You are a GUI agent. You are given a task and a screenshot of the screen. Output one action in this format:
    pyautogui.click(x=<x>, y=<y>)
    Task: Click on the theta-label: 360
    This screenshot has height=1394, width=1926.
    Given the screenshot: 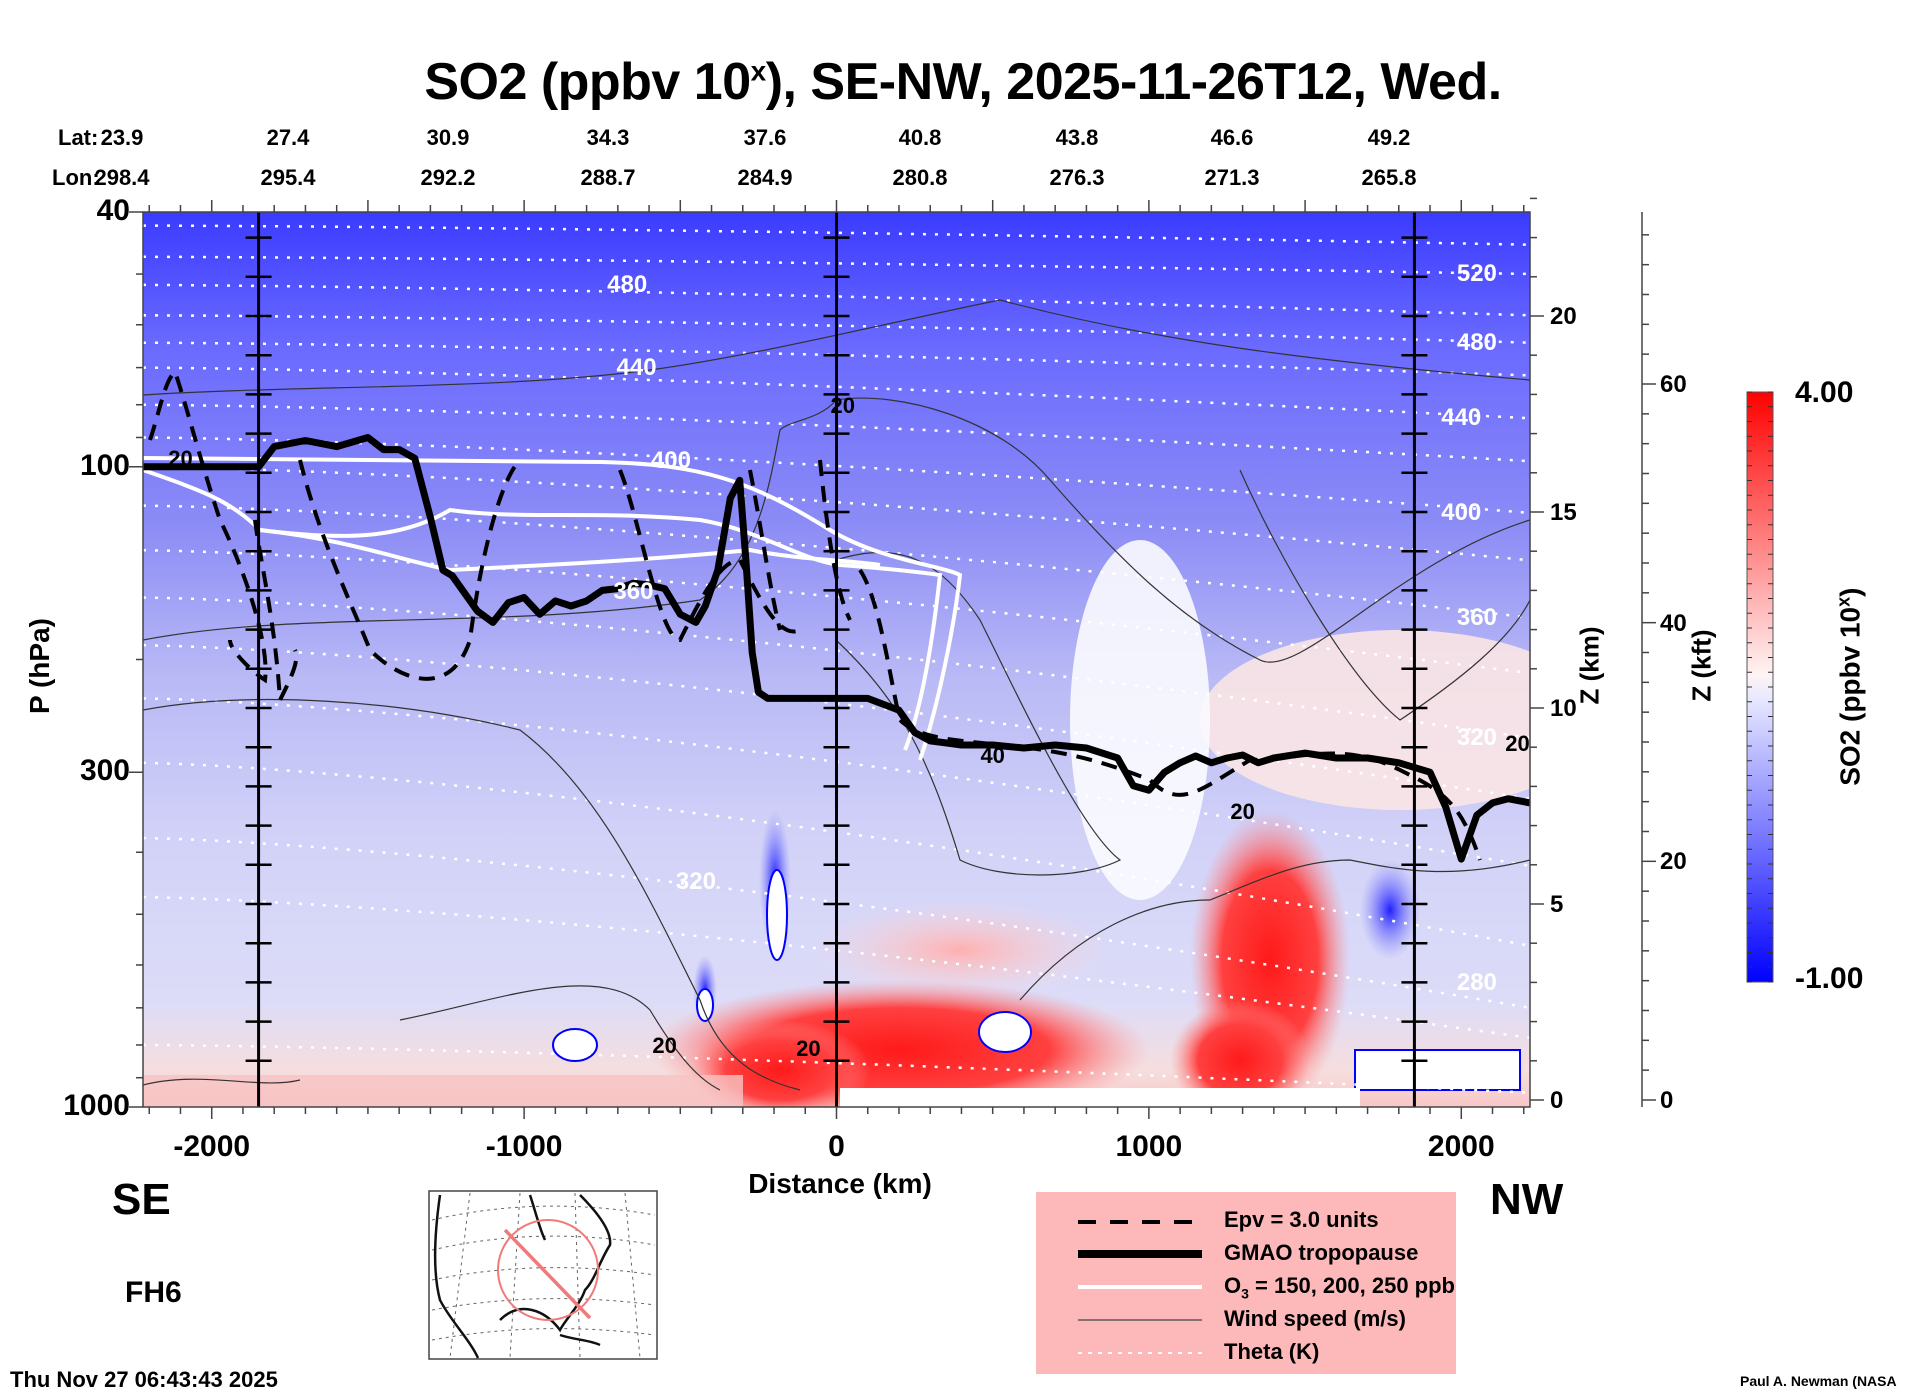 What is the action you would take?
    pyautogui.click(x=633, y=592)
    